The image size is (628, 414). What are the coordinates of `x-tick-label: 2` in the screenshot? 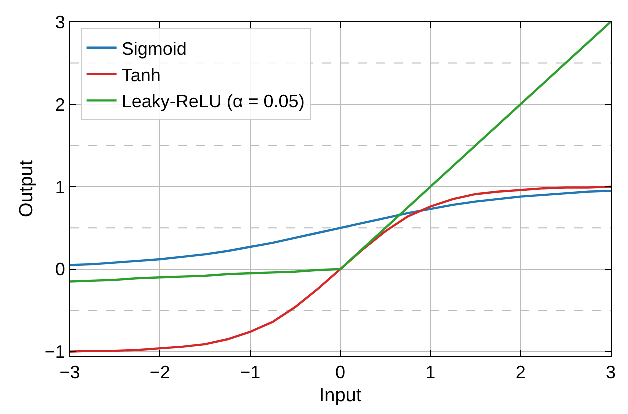 It's located at (521, 372).